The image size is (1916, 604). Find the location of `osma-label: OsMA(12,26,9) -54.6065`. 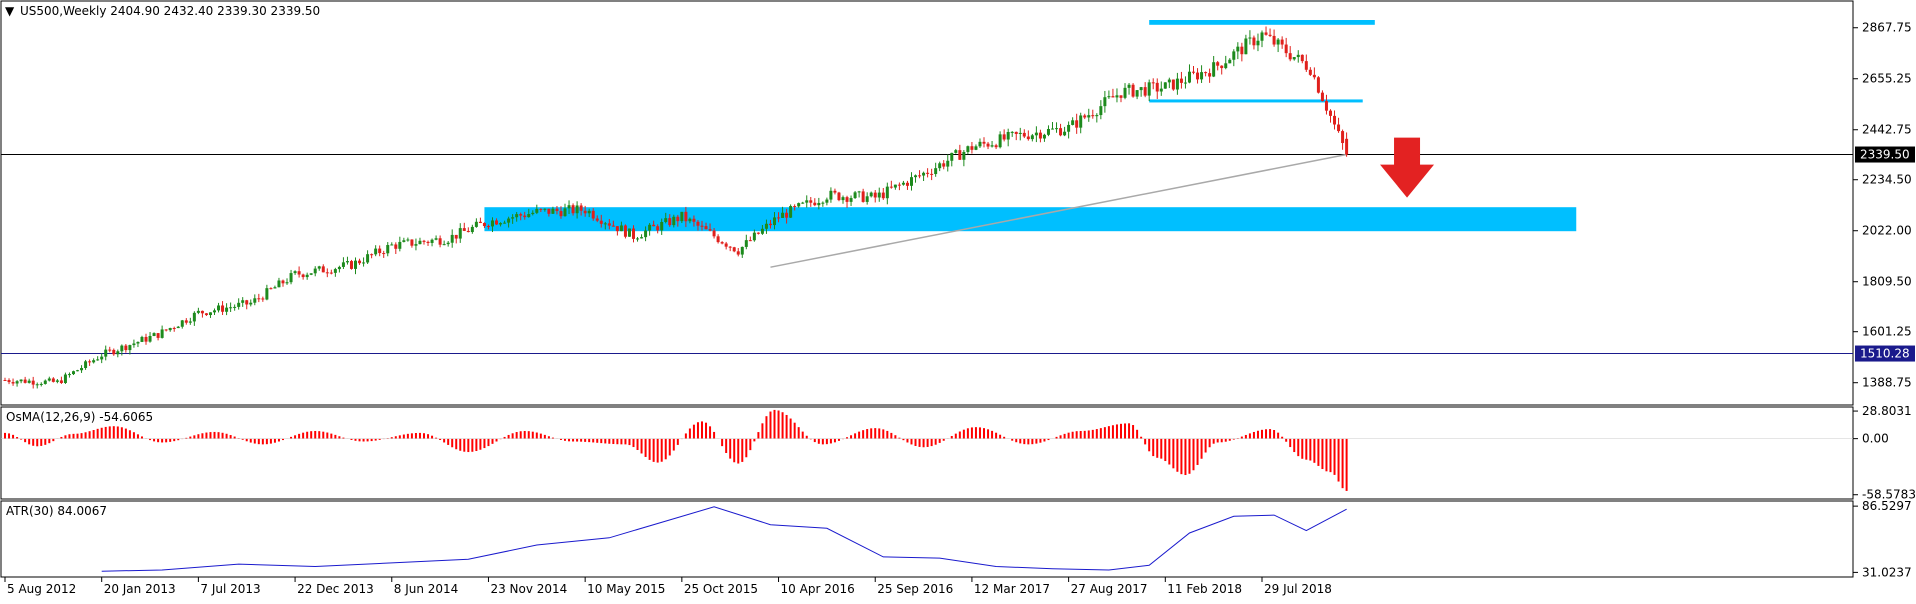

osma-label: OsMA(12,26,9) -54.6065 is located at coordinates (79, 417).